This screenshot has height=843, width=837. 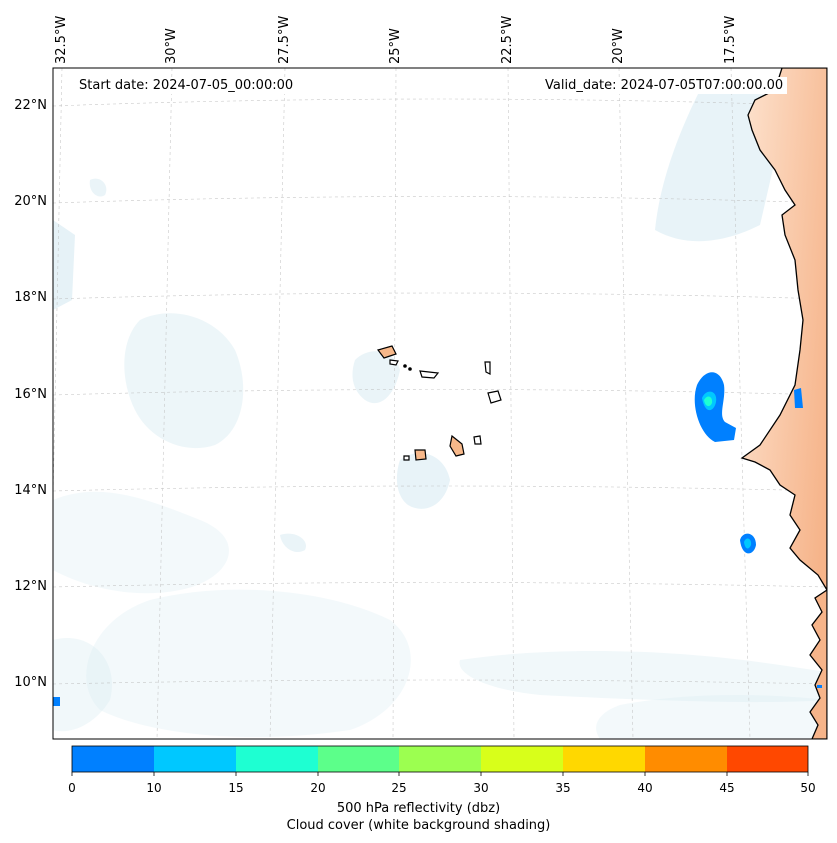 What do you see at coordinates (318, 788) in the screenshot?
I see `colorbar-tick-label: 20` at bounding box center [318, 788].